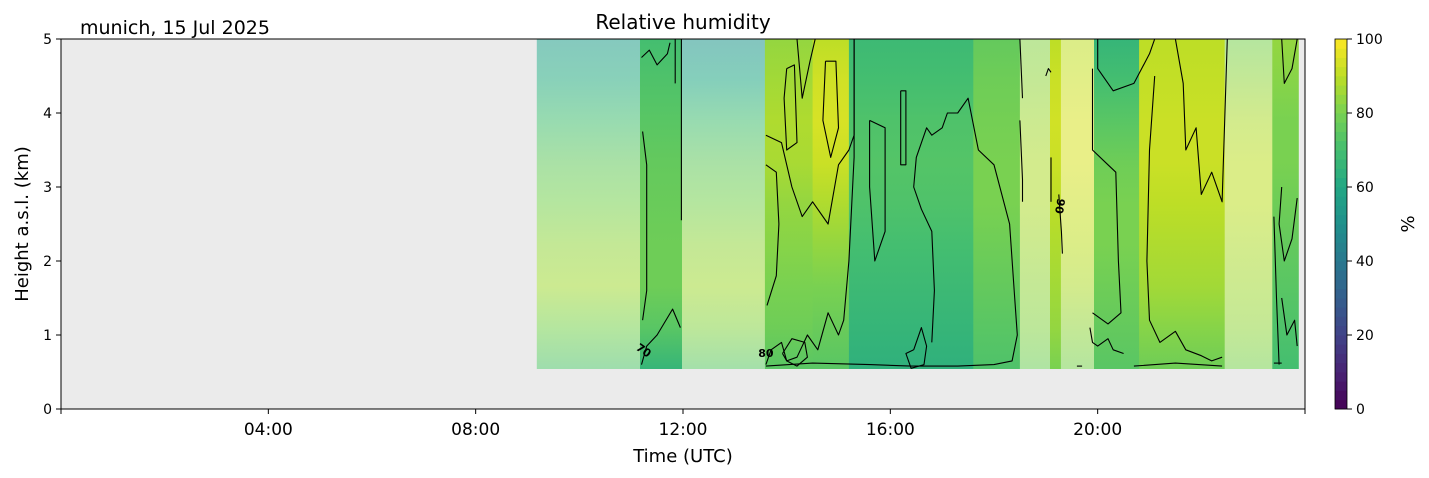  I want to click on colorbar-frame, so click(1341, 224).